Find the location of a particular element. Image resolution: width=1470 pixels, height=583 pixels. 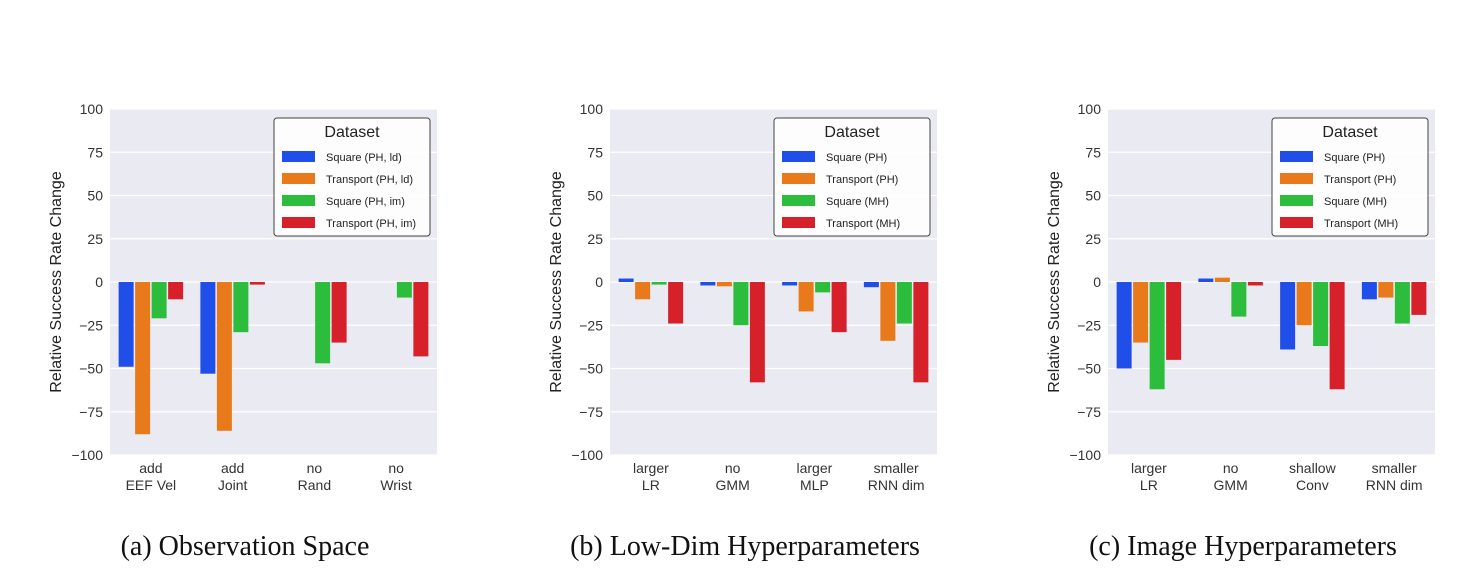

x-tick-label: EEF Vel is located at coordinates (151, 485).